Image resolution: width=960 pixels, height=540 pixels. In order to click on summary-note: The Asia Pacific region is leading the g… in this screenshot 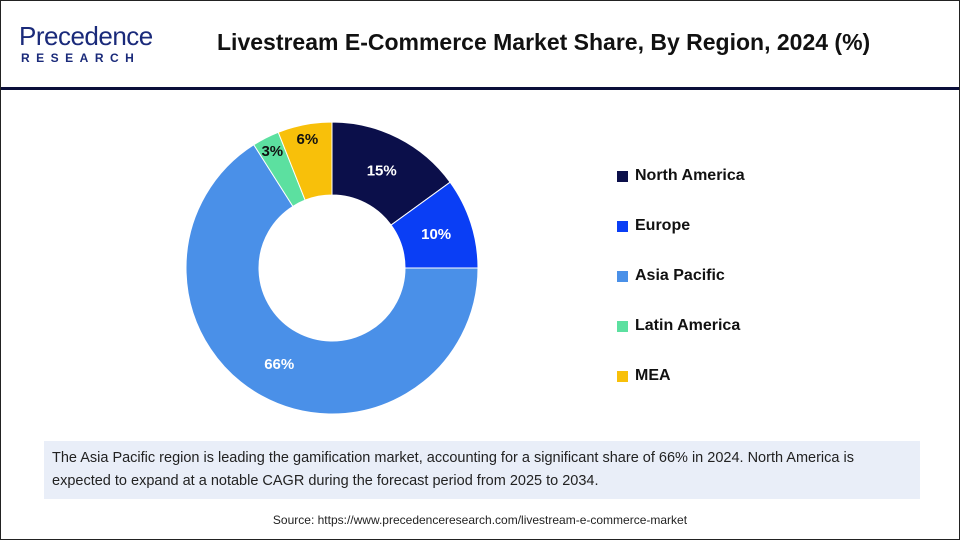, I will do `click(482, 470)`.